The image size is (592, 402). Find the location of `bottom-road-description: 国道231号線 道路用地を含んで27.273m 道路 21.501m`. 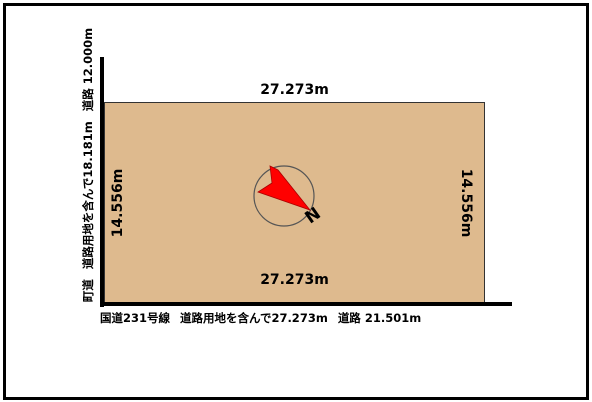

bottom-road-description: 国道231号線 道路用地を含んで27.273m 道路 21.501m is located at coordinates (260, 318).